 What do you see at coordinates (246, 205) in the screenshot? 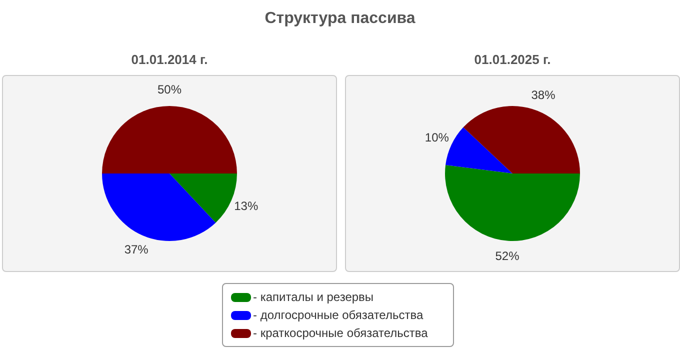
I see `data-label: 13%` at bounding box center [246, 205].